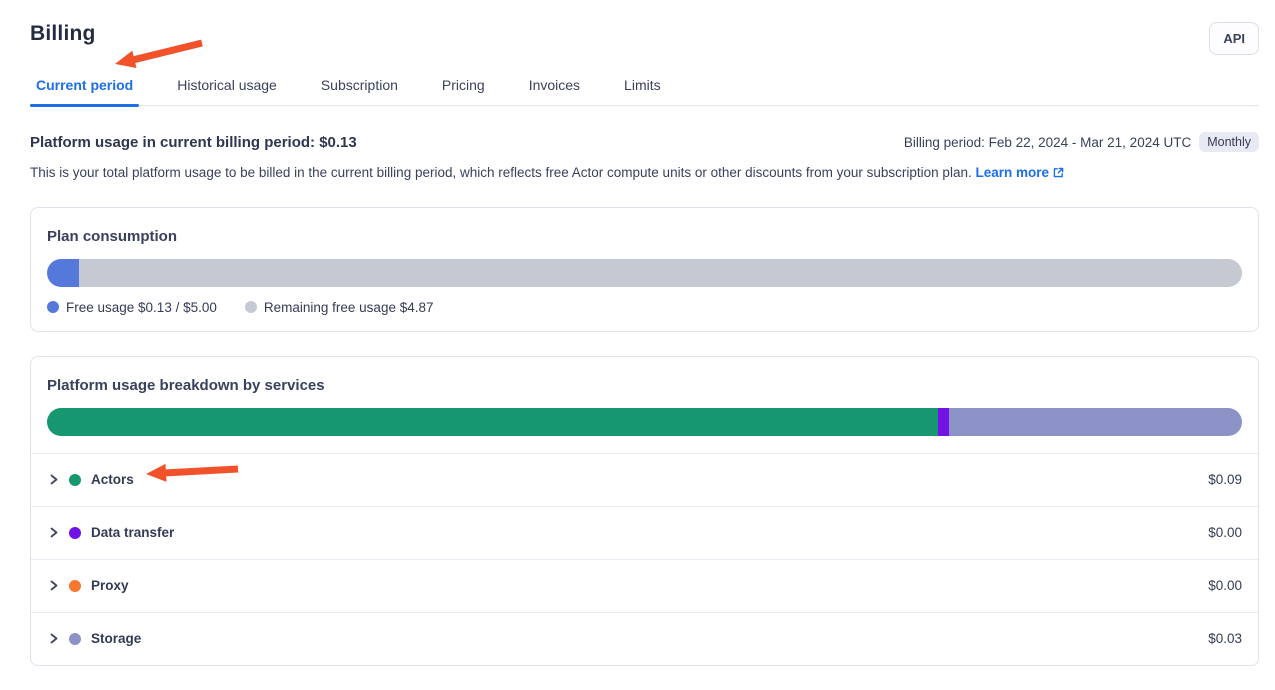 This screenshot has height=690, width=1275. What do you see at coordinates (642, 85) in the screenshot?
I see `tab-limits: Limits` at bounding box center [642, 85].